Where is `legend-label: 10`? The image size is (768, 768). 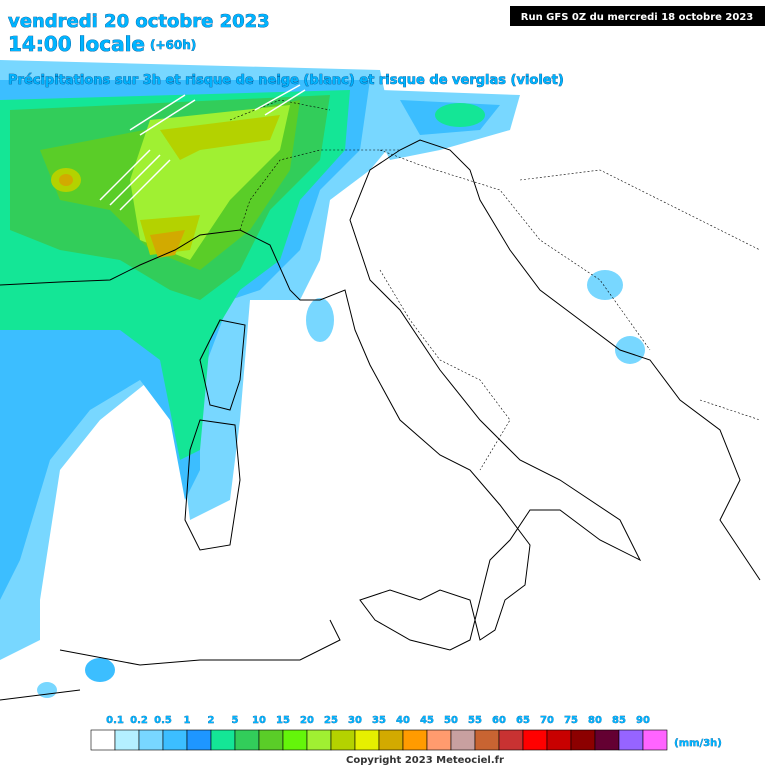 legend-label: 10 is located at coordinates (259, 720).